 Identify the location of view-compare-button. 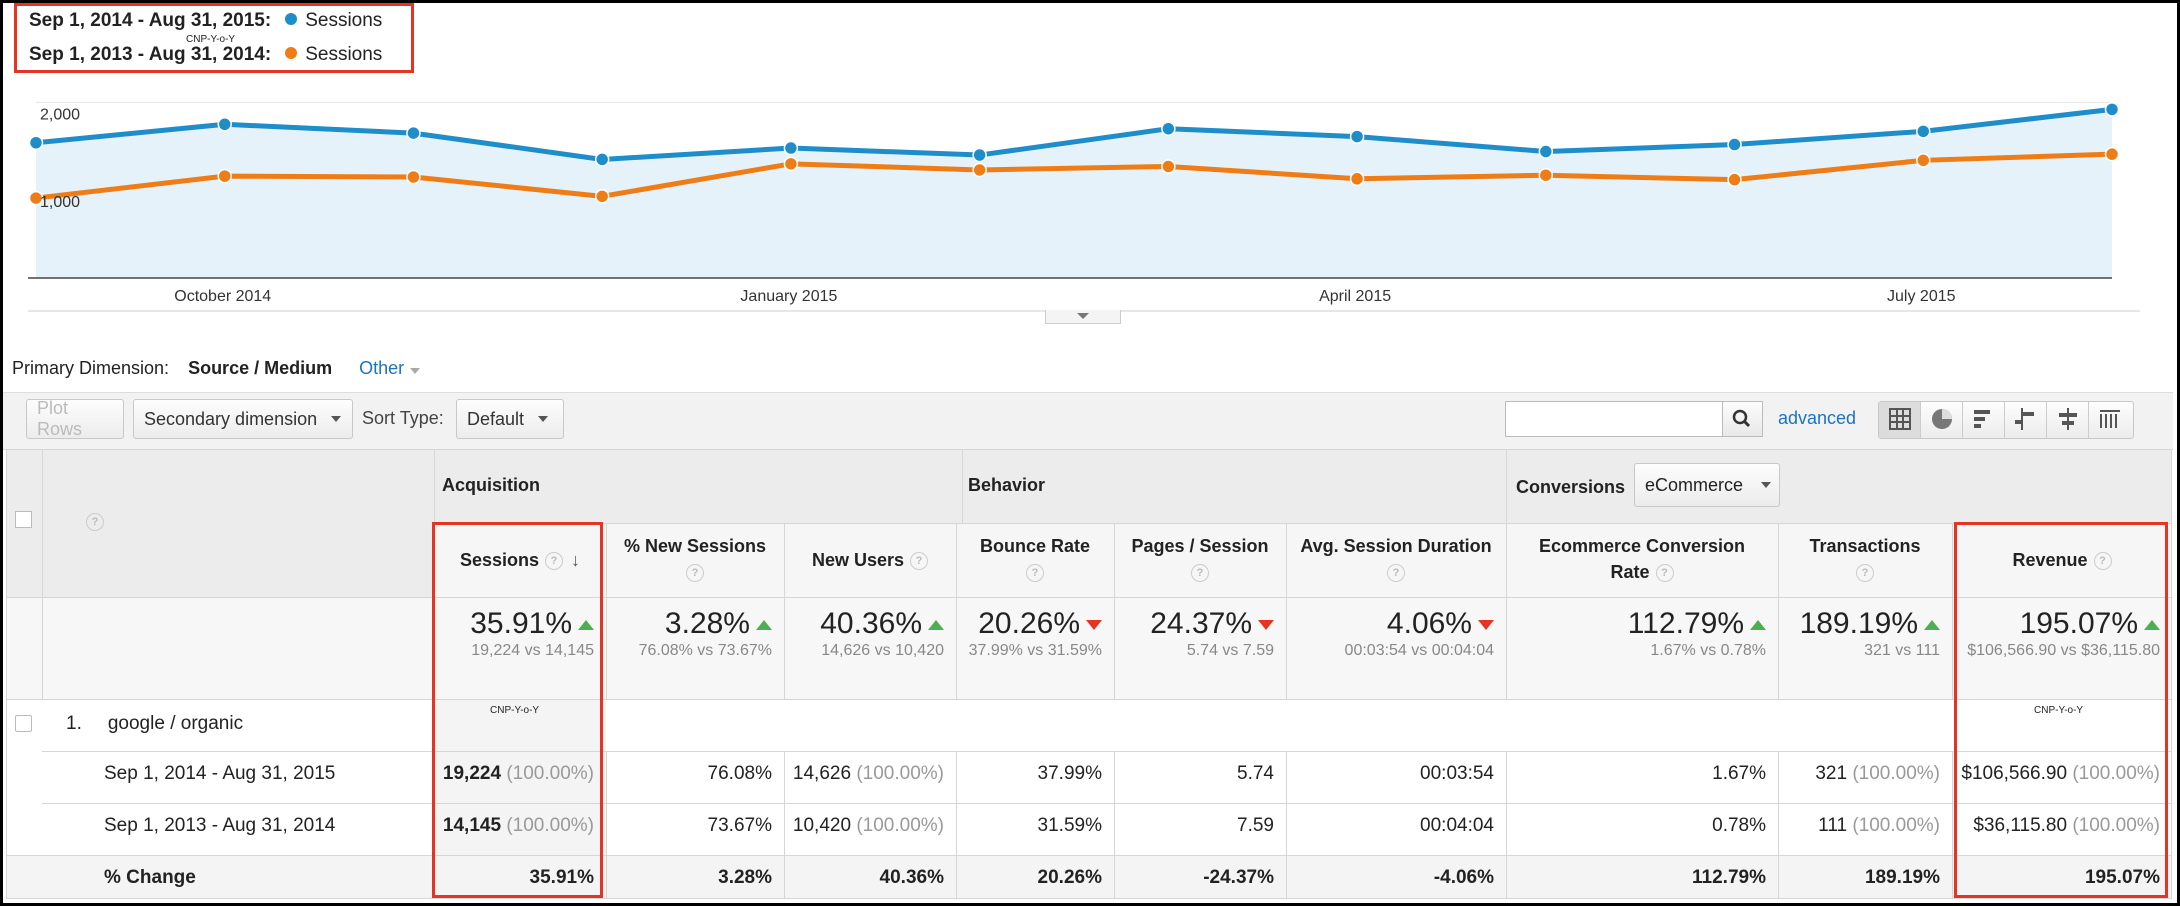
(2026, 420).